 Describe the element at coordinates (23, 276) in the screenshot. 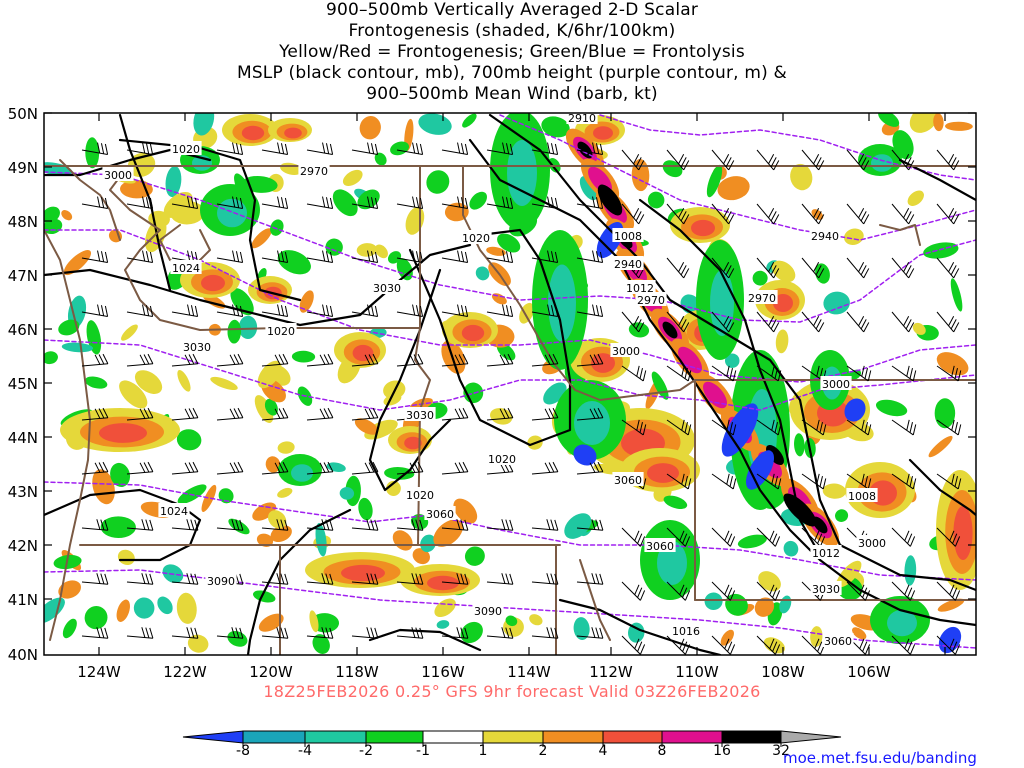

I see `lat-label: 47N` at that location.